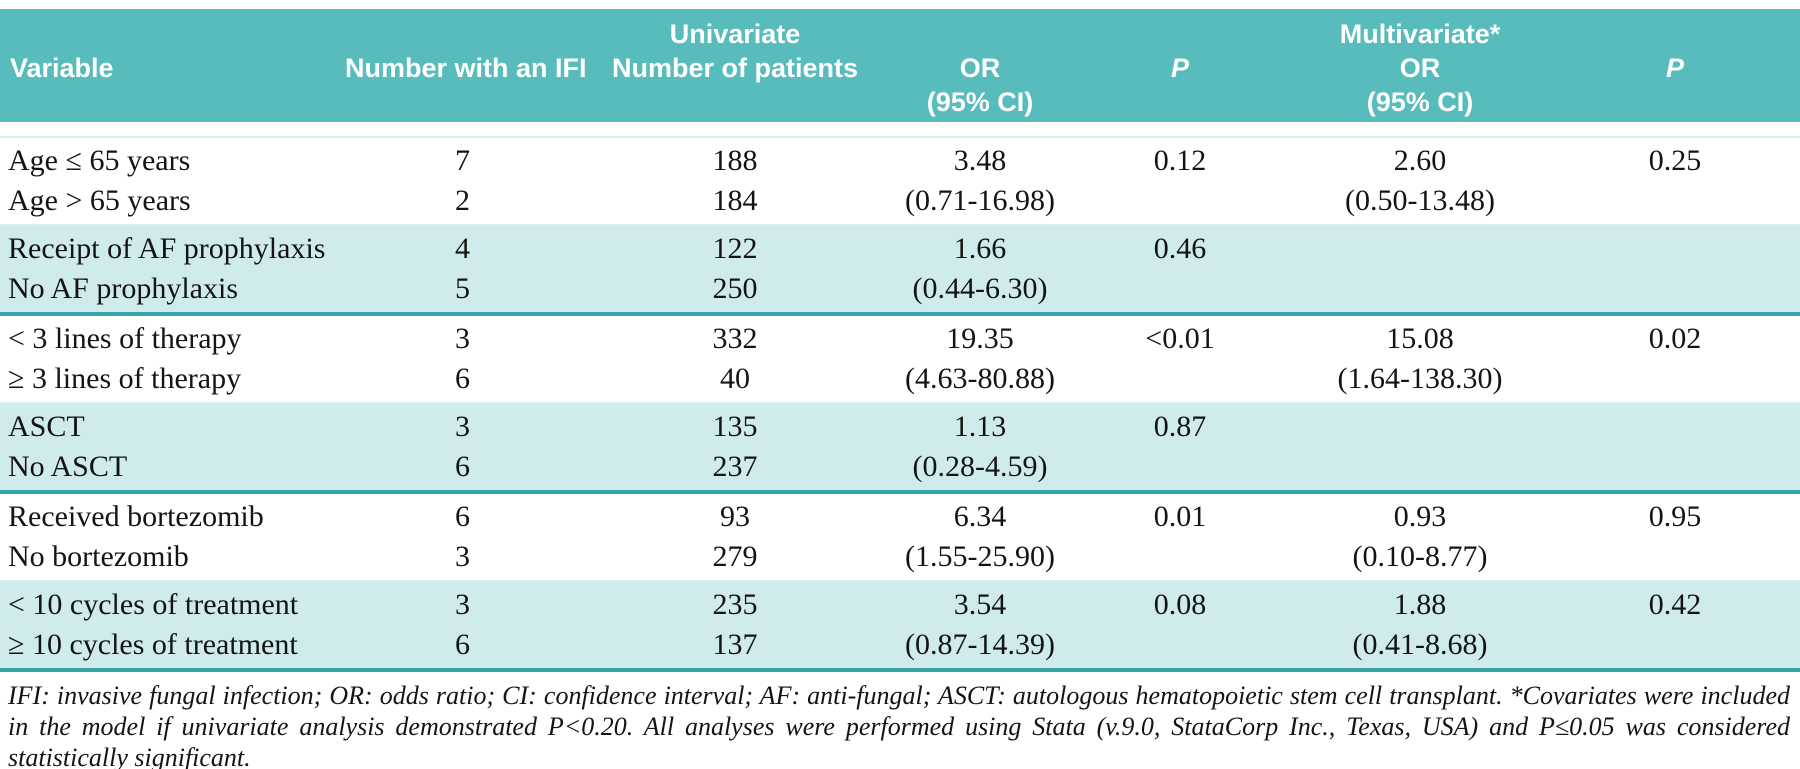 This screenshot has height=769, width=1800. I want to click on variable-label: No ASCT, so click(68, 466).